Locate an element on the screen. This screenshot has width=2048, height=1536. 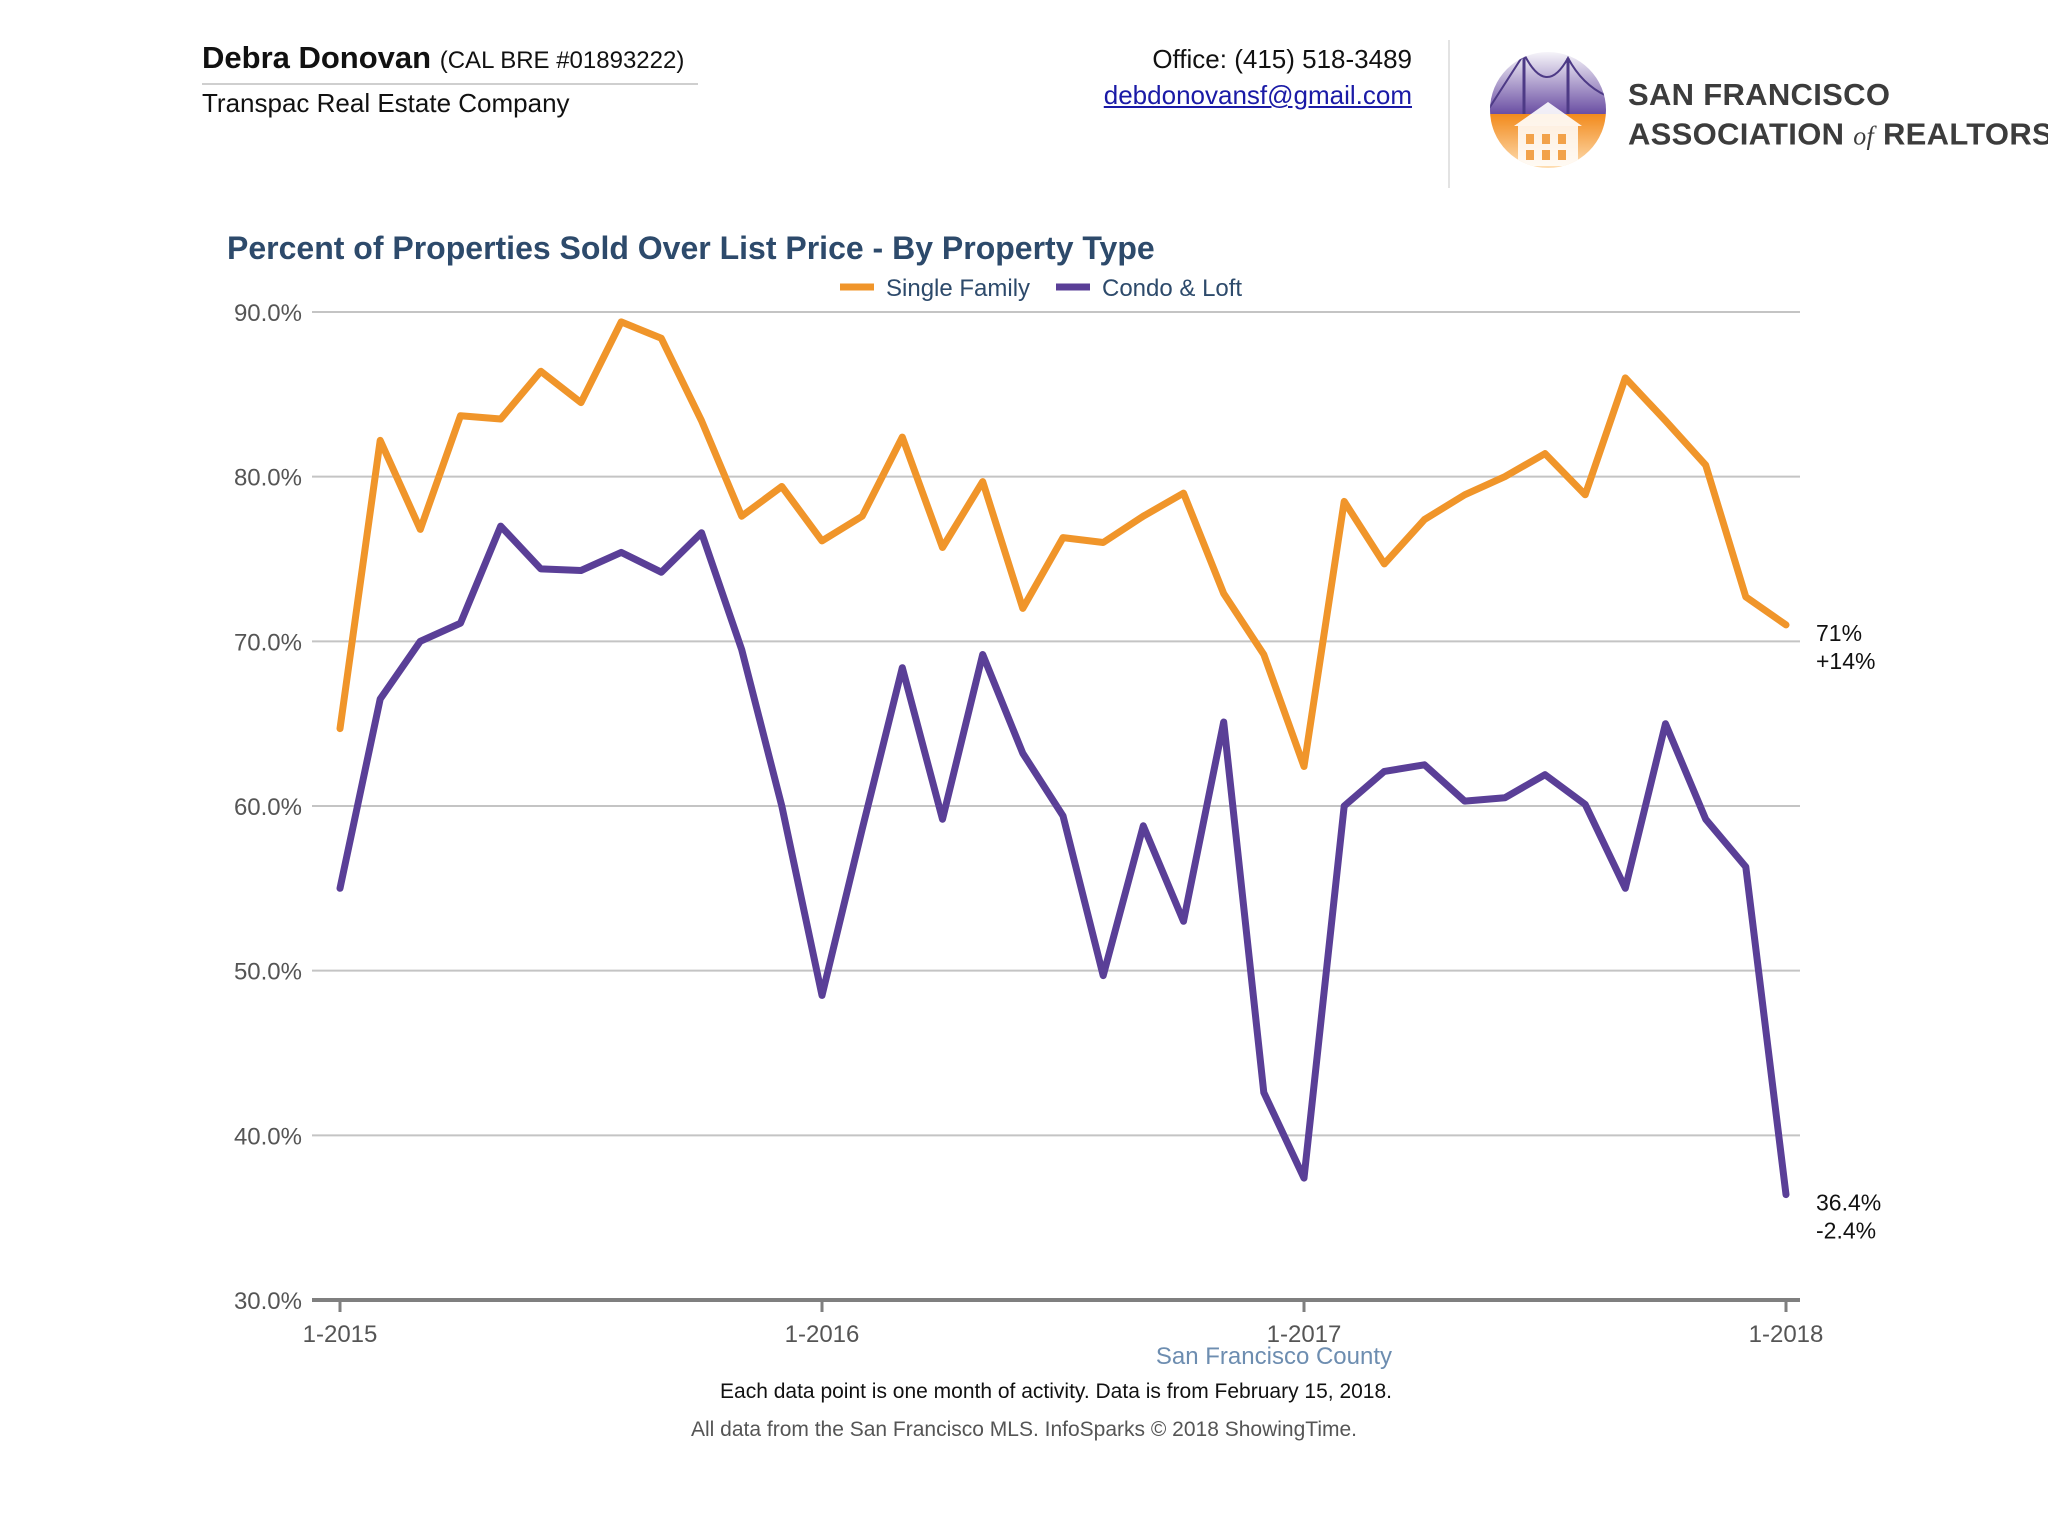
sfar-wordmark-of: of is located at coordinates (1864, 136).